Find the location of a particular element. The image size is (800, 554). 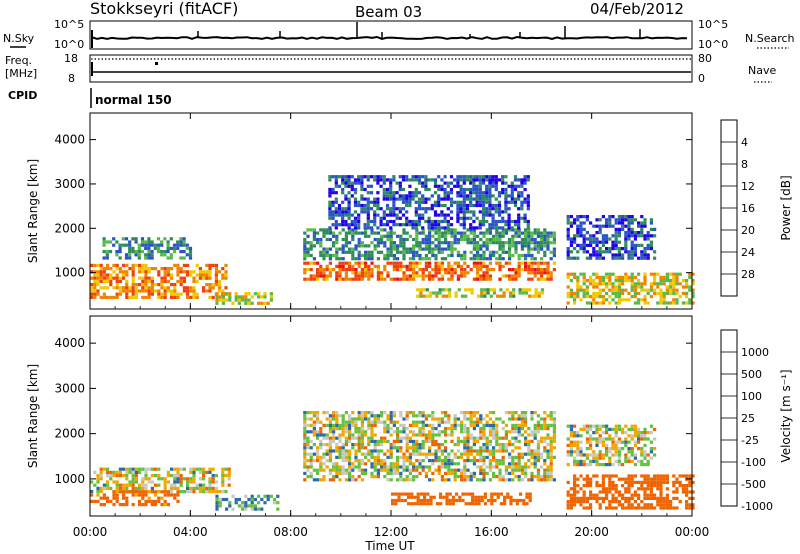

y-tick-label: 1000 is located at coordinates (69, 479).